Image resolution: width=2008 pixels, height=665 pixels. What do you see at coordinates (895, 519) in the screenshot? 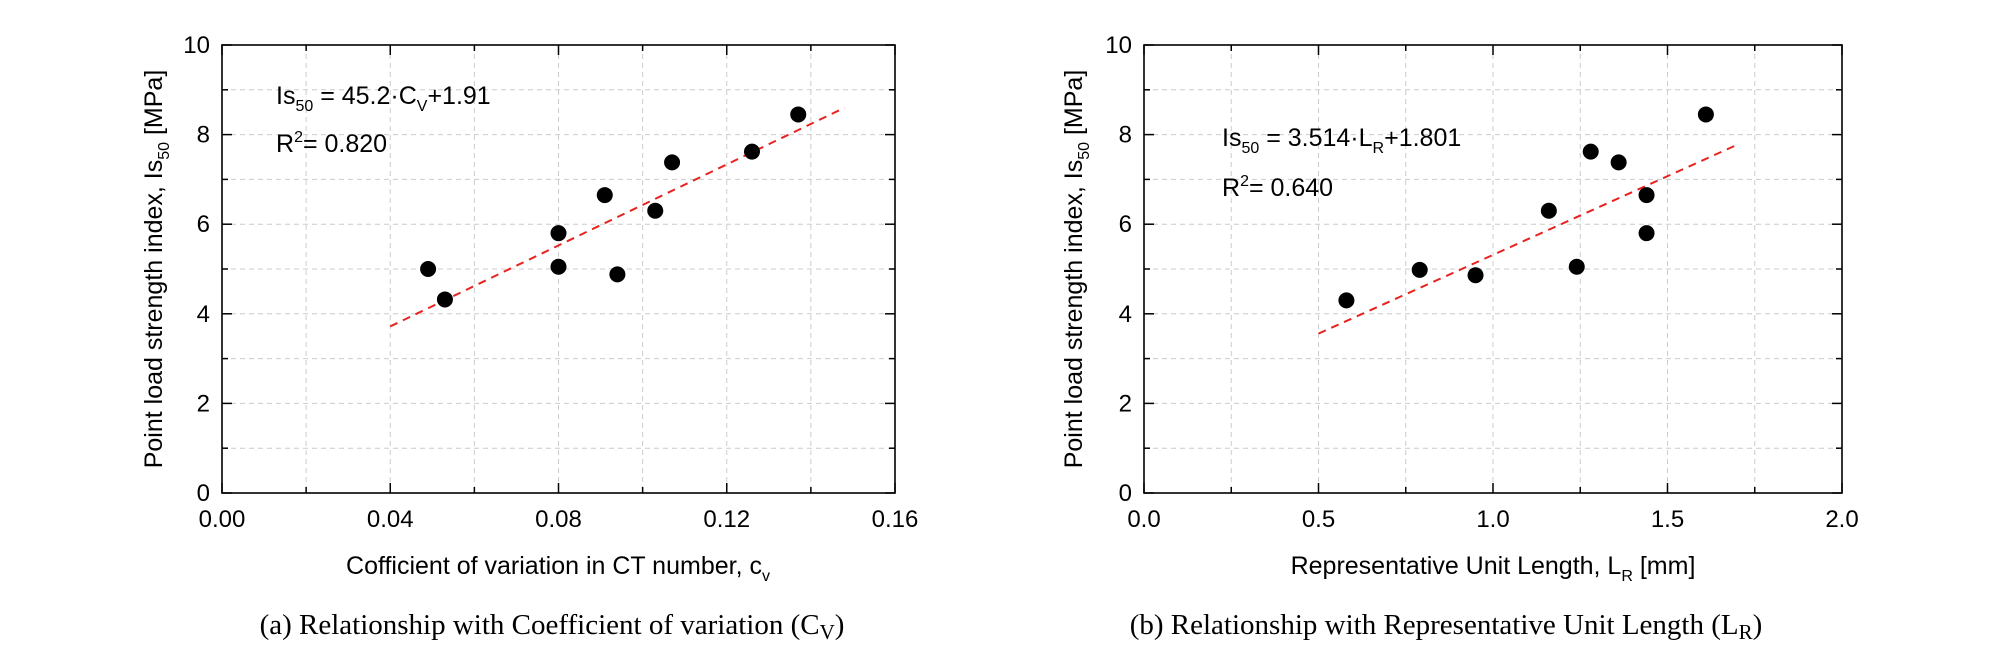
I see `x-tick-label: 0.16` at bounding box center [895, 519].